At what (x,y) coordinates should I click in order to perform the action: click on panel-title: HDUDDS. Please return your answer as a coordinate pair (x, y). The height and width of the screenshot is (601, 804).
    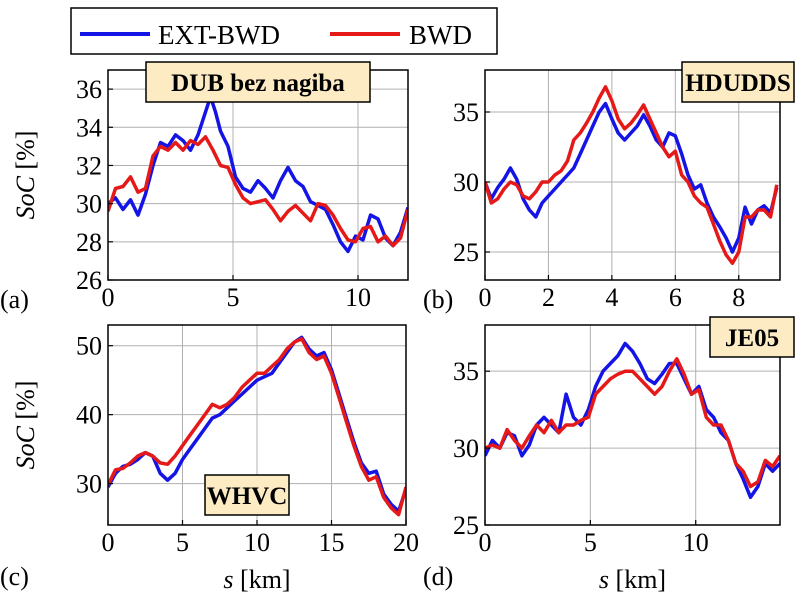
    Looking at the image, I should click on (738, 83).